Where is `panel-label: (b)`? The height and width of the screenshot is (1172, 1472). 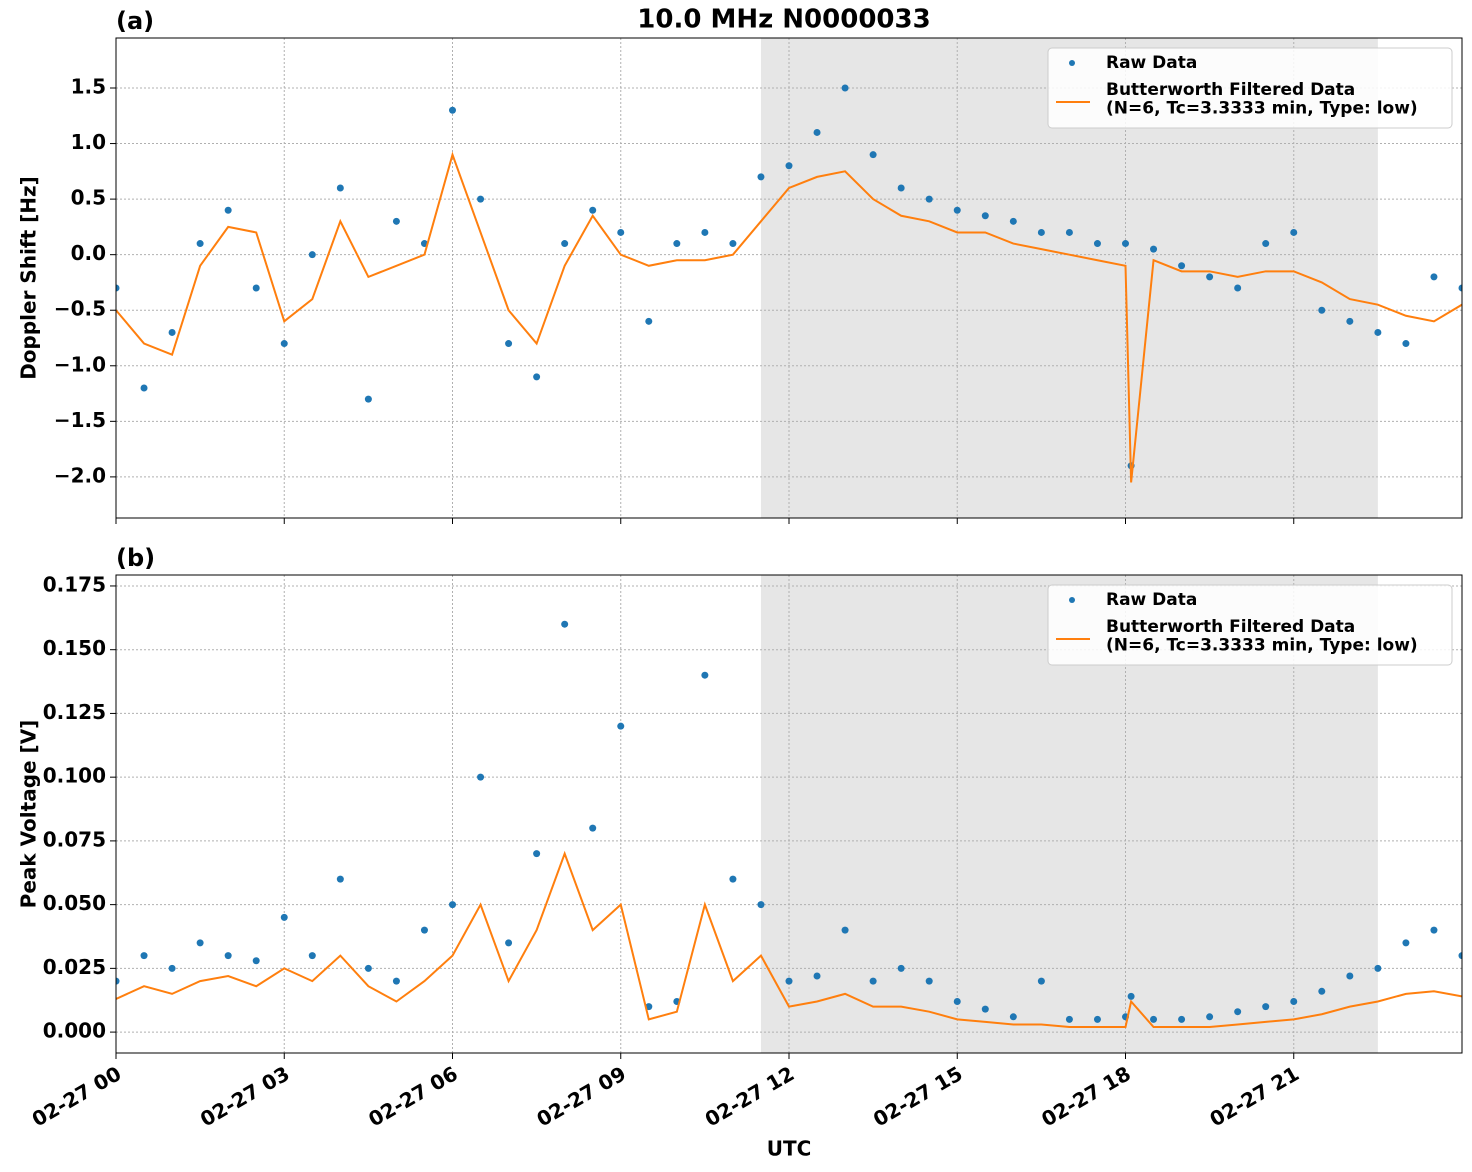
panel-label: (b) is located at coordinates (135, 558).